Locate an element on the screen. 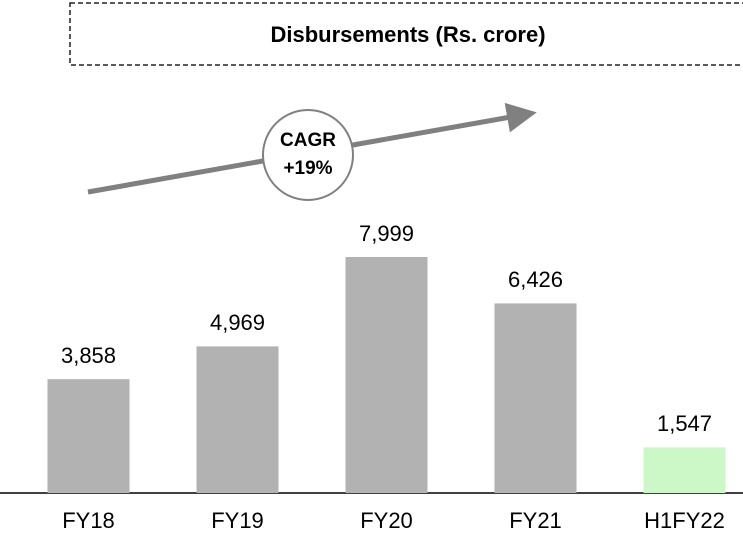 This screenshot has width=743, height=537. x-tick-label: H1FY22 is located at coordinates (684, 520).